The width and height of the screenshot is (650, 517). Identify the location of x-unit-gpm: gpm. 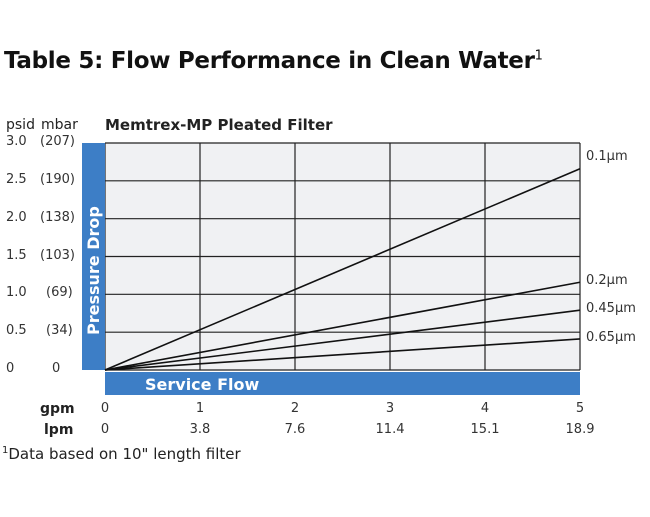
(57, 409).